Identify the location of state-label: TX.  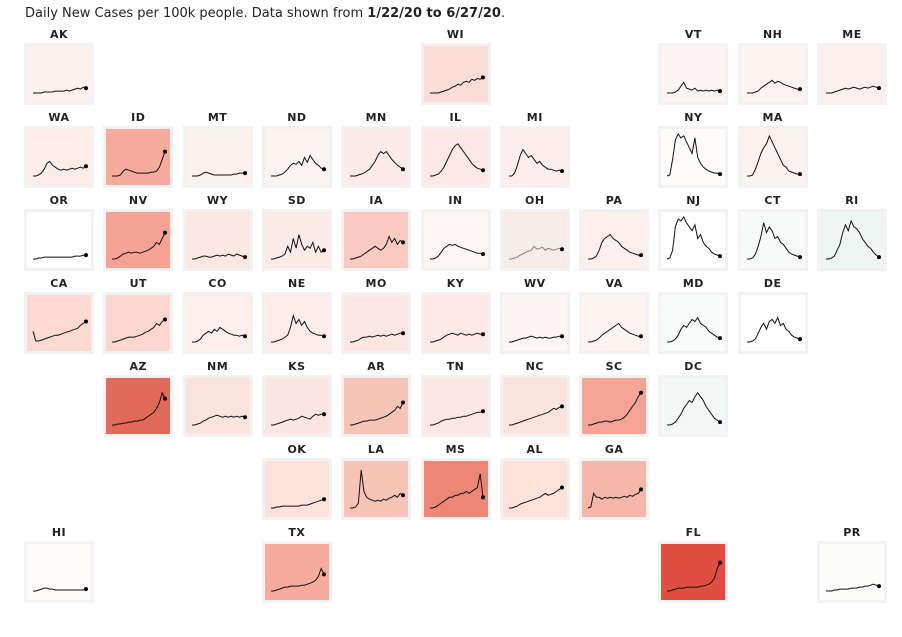
(297, 532).